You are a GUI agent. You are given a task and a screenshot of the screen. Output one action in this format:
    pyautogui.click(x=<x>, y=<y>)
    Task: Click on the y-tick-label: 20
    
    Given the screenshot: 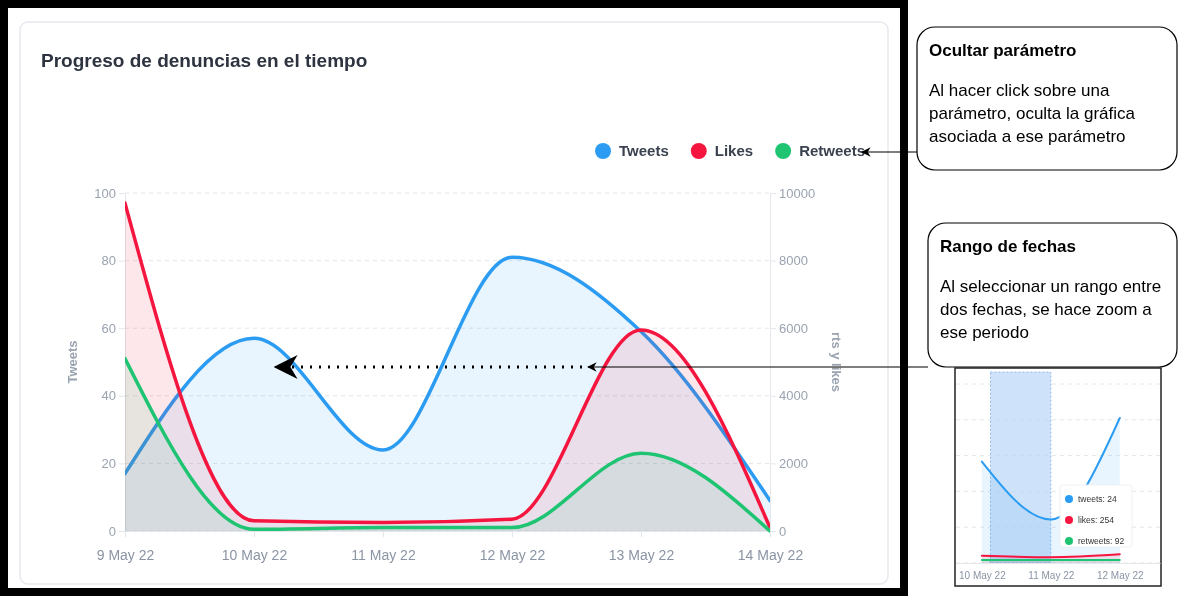 What is the action you would take?
    pyautogui.click(x=108, y=464)
    